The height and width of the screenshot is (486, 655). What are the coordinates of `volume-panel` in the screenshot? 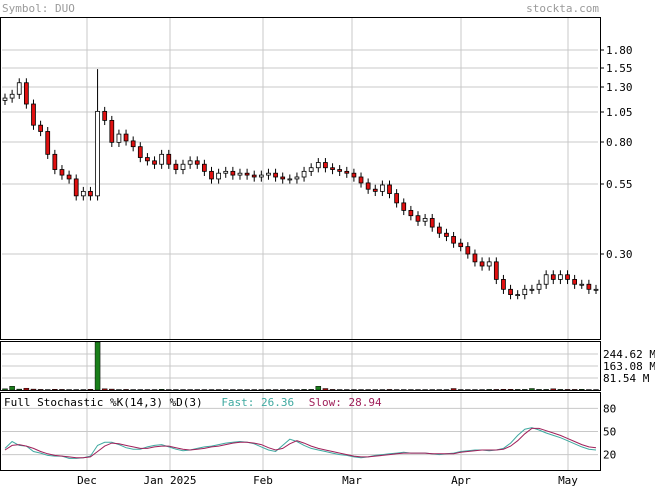 It's located at (300, 366).